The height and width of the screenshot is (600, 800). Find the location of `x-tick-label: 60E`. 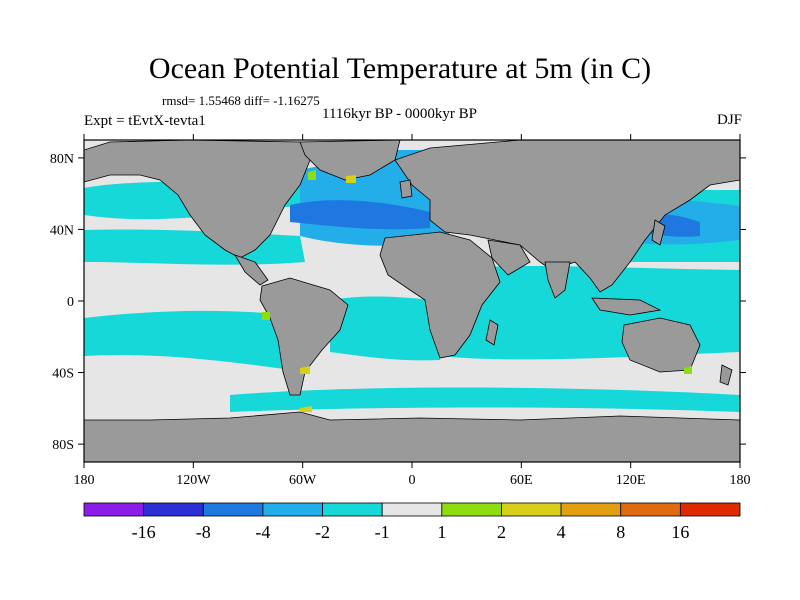

x-tick-label: 60E is located at coordinates (521, 480).